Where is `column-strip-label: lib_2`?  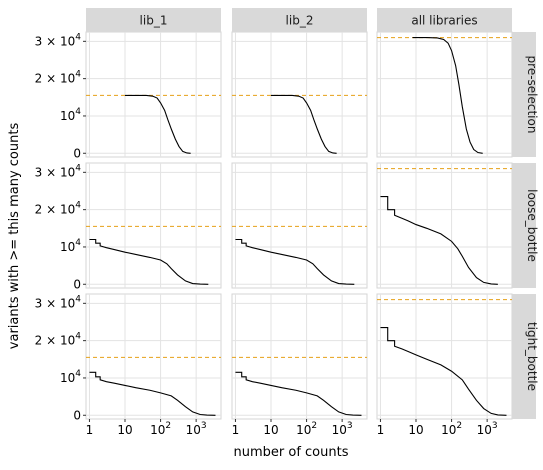
column-strip-label: lib_2 is located at coordinates (300, 21).